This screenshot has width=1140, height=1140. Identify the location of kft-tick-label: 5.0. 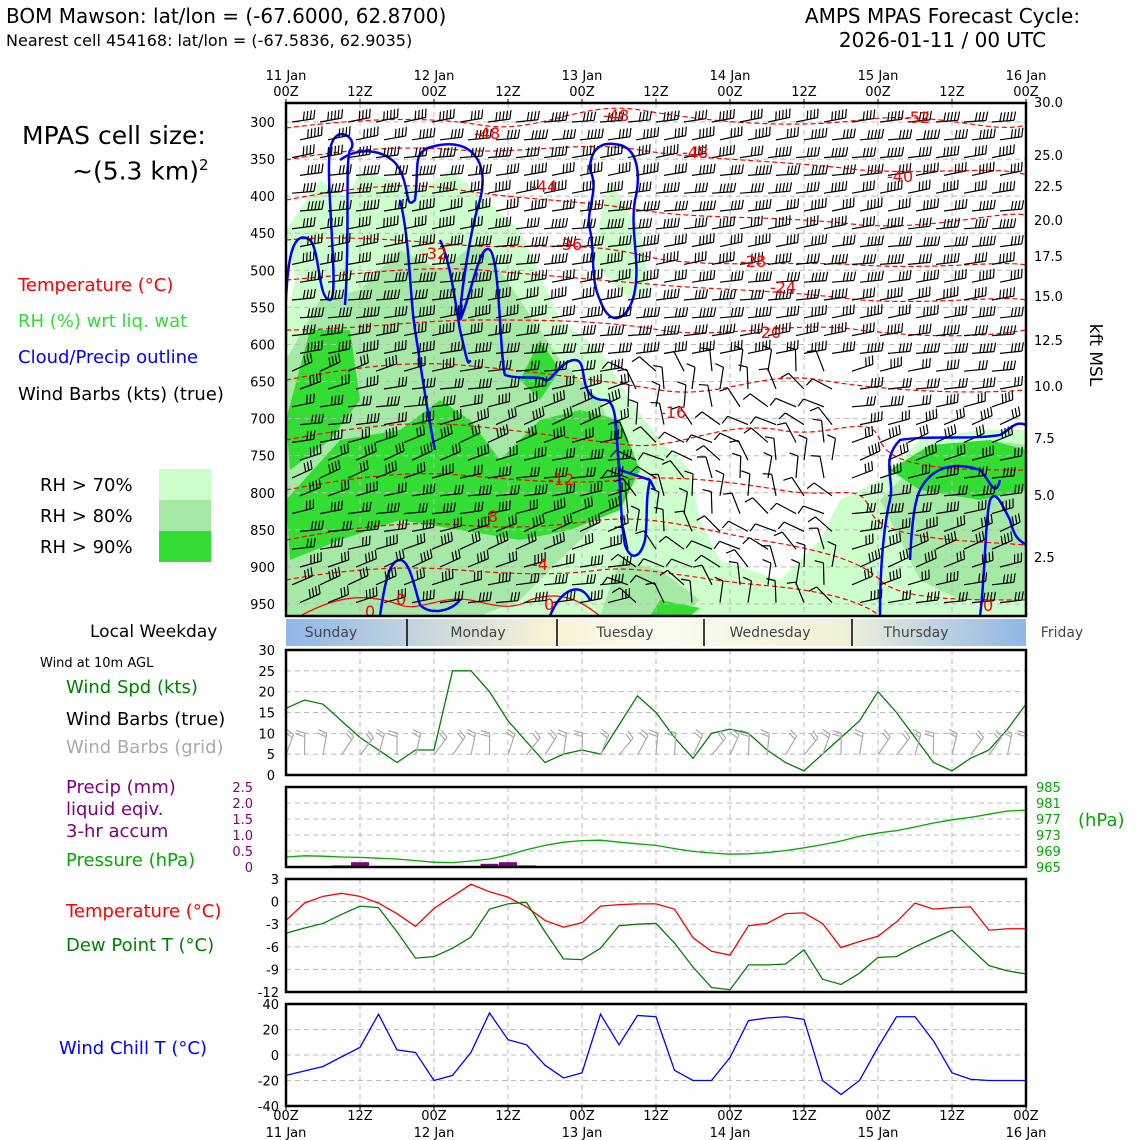
(1044, 496).